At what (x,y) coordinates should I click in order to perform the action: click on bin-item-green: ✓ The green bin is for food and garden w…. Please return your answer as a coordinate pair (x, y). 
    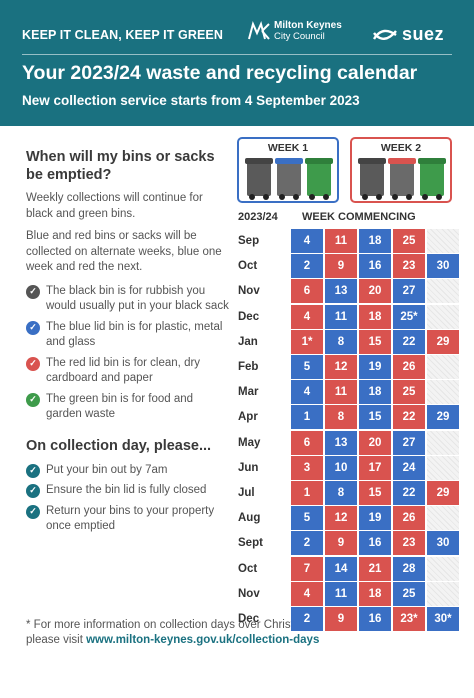
    Looking at the image, I should click on (128, 407).